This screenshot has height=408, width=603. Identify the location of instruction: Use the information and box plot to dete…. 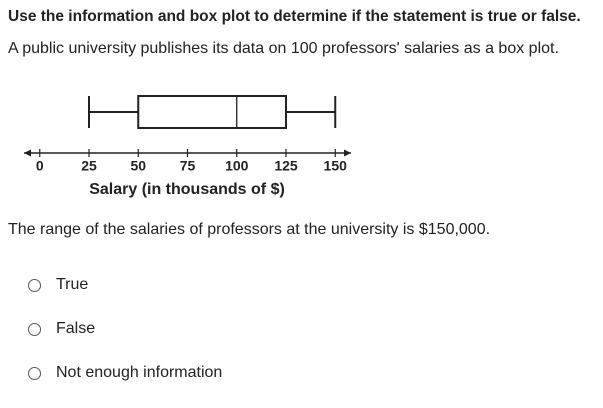
(294, 16).